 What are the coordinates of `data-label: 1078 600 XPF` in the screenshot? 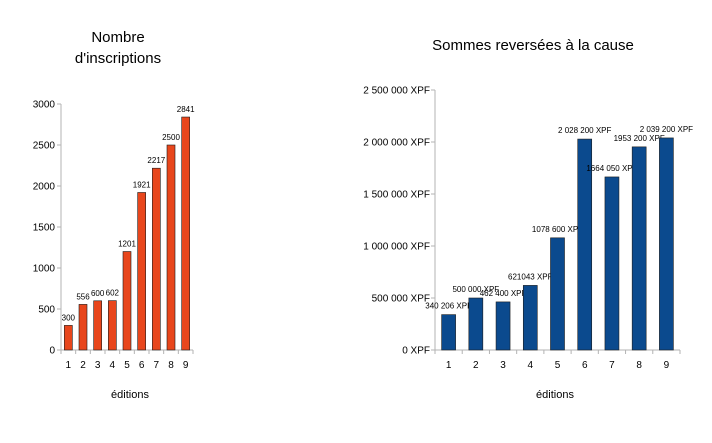 It's located at (557, 229).